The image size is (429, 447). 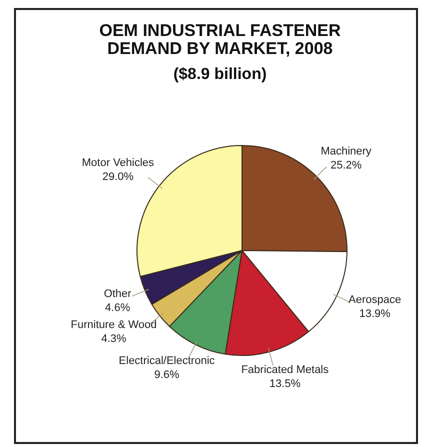 What do you see at coordinates (118, 177) in the screenshot?
I see `data-label: 29.0%` at bounding box center [118, 177].